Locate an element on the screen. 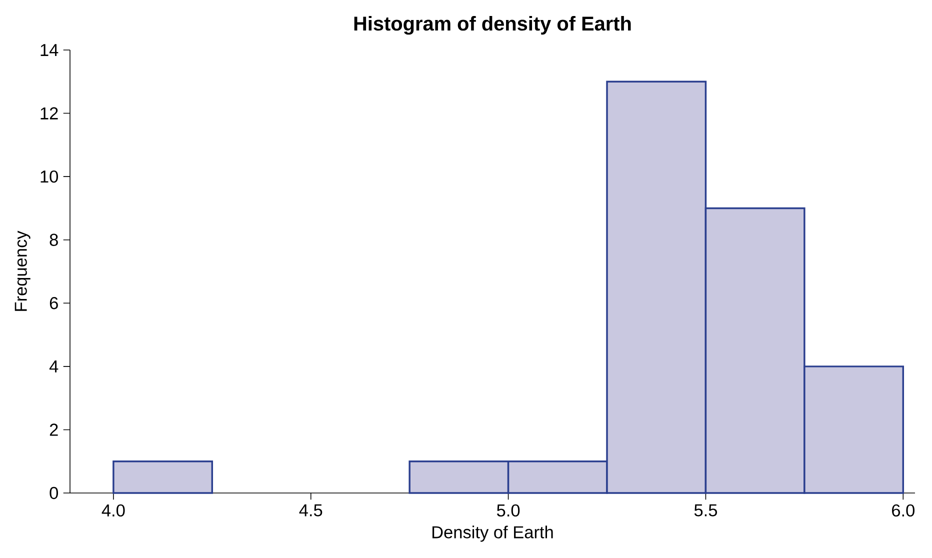 The height and width of the screenshot is (558, 932). y-tick-label: 0 is located at coordinates (54, 493).